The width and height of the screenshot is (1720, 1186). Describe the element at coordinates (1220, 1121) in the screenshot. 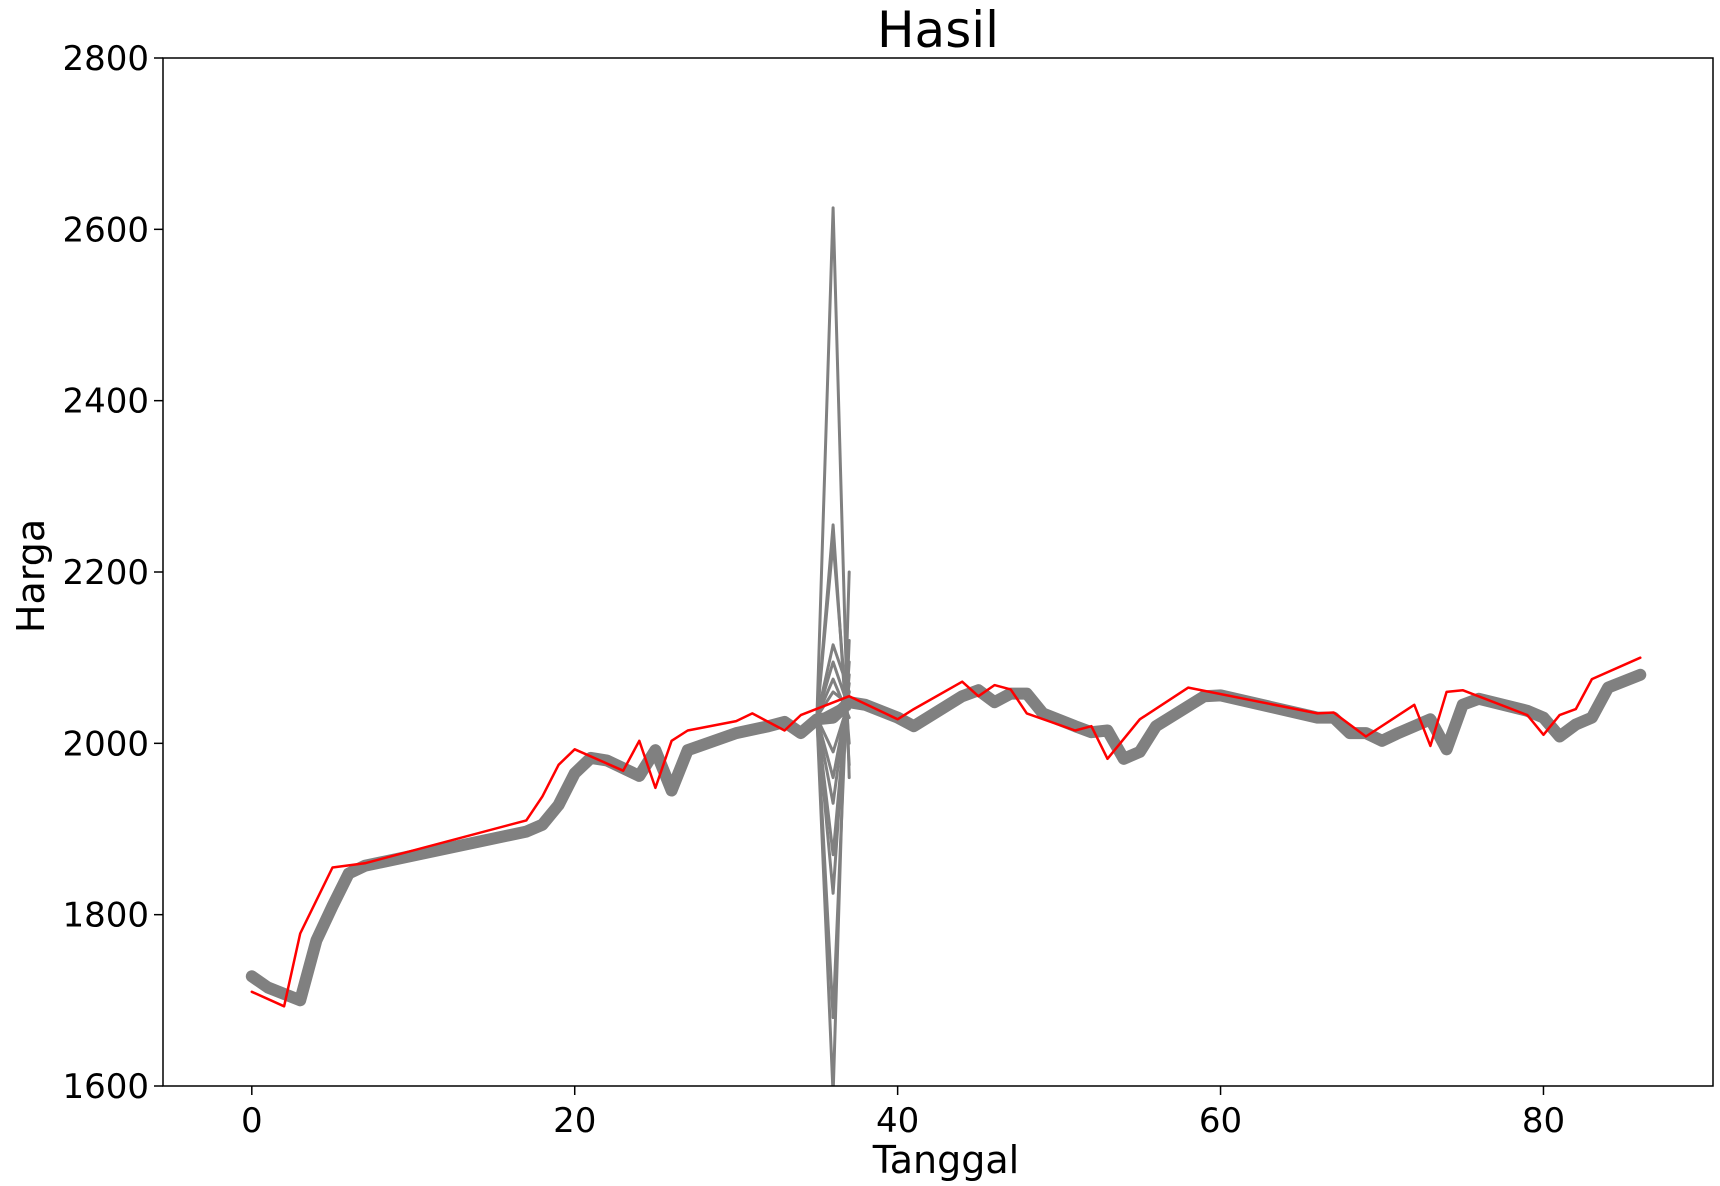

I see `x-tick-label: 60` at that location.